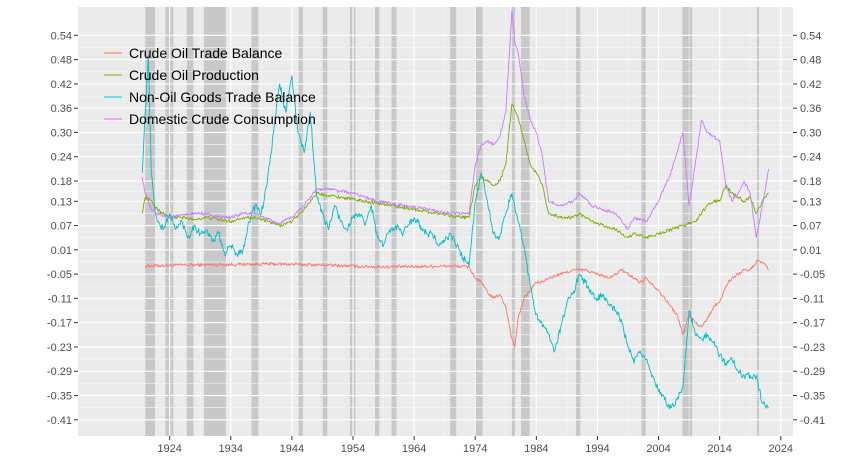  Describe the element at coordinates (719, 449) in the screenshot. I see `x-tick-label: 2014` at that location.